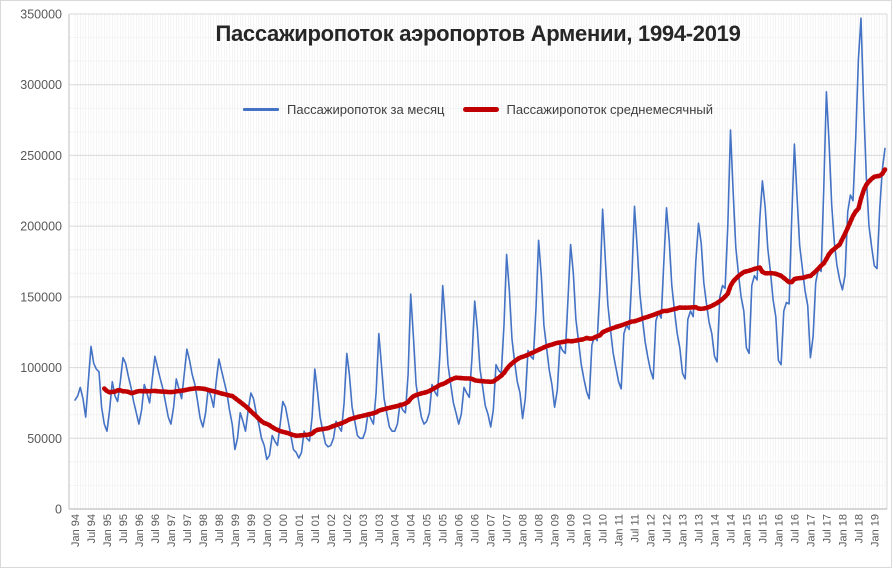 The image size is (892, 568). Describe the element at coordinates (827, 528) in the screenshot. I see `svg-text: Jul 17` at that location.